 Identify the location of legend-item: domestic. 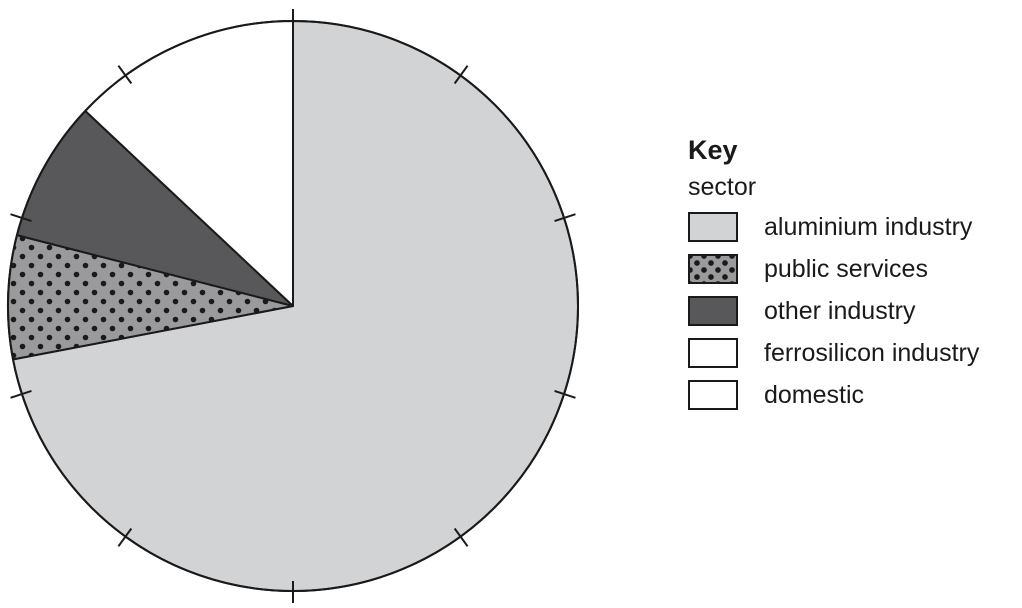
(833, 395).